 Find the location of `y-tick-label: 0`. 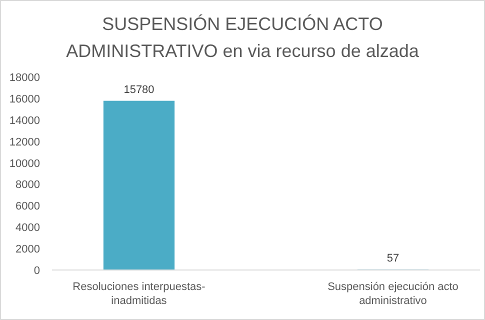

y-tick-label: 0 is located at coordinates (37, 271).